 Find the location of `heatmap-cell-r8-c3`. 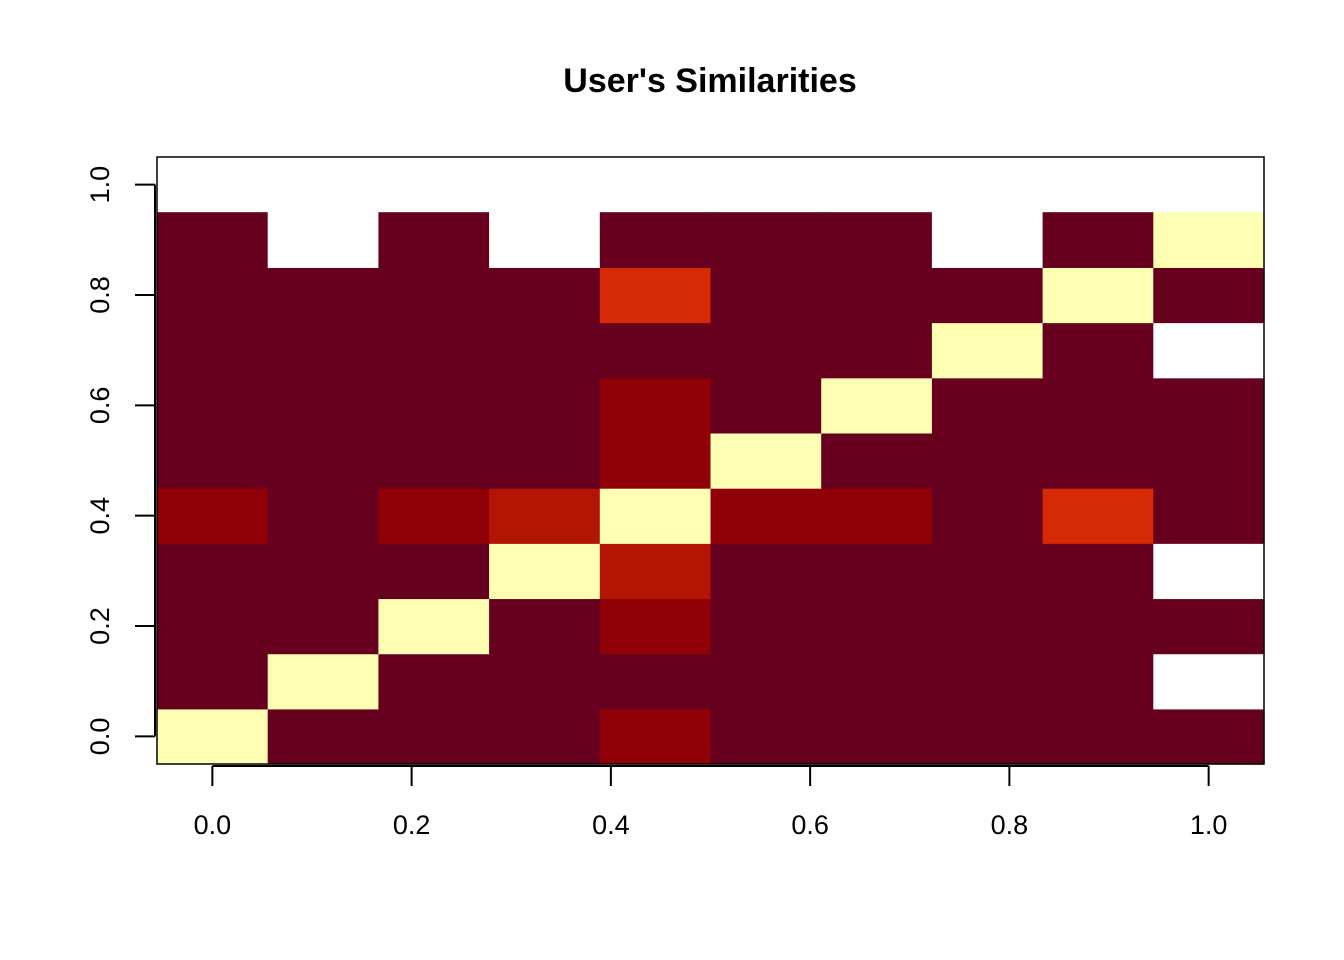

heatmap-cell-r8-c3 is located at coordinates (545, 295).